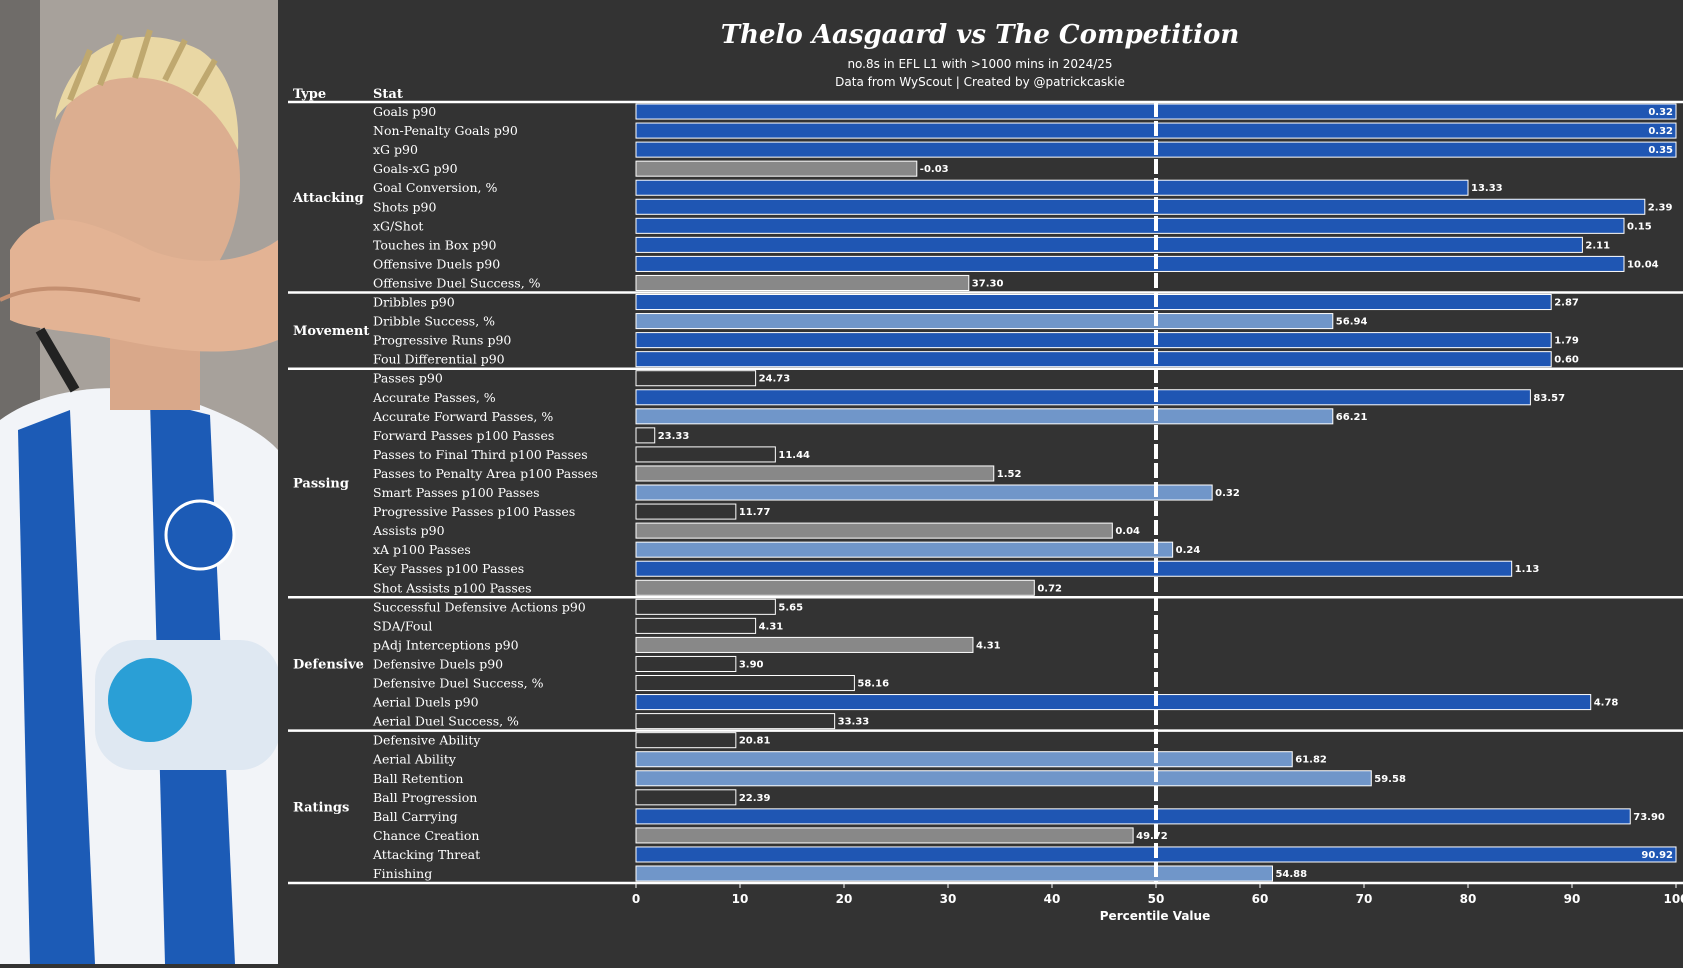 This screenshot has height=968, width=1683. Describe the element at coordinates (1643, 264) in the screenshot. I see `value-label: 10.04` at that location.